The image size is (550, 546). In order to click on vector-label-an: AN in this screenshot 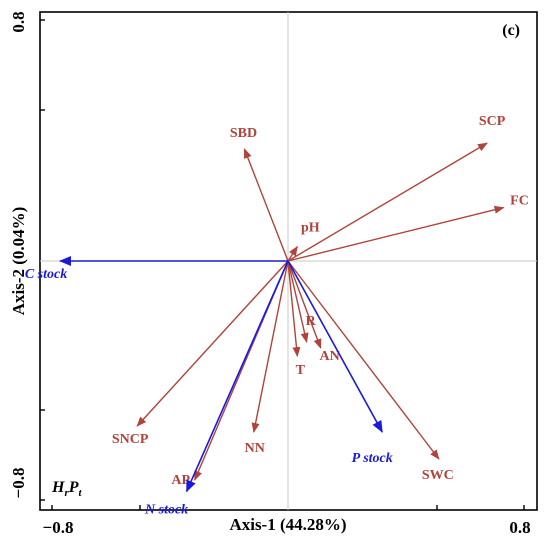, I will do `click(330, 356)`.